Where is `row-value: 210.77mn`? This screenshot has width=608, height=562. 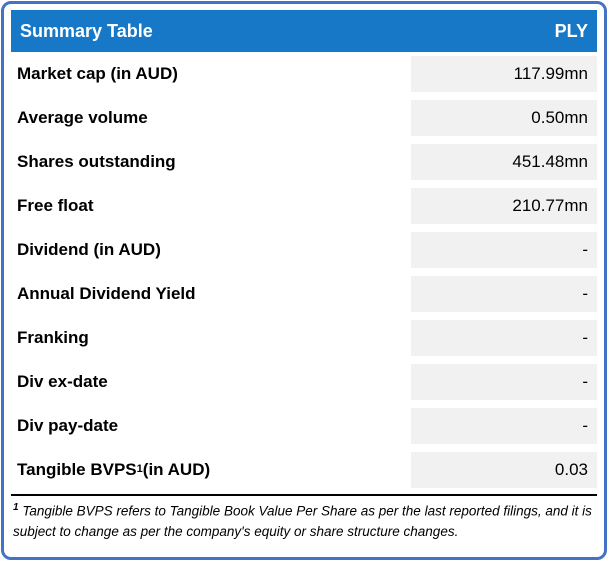 row-value: 210.77mn is located at coordinates (504, 206).